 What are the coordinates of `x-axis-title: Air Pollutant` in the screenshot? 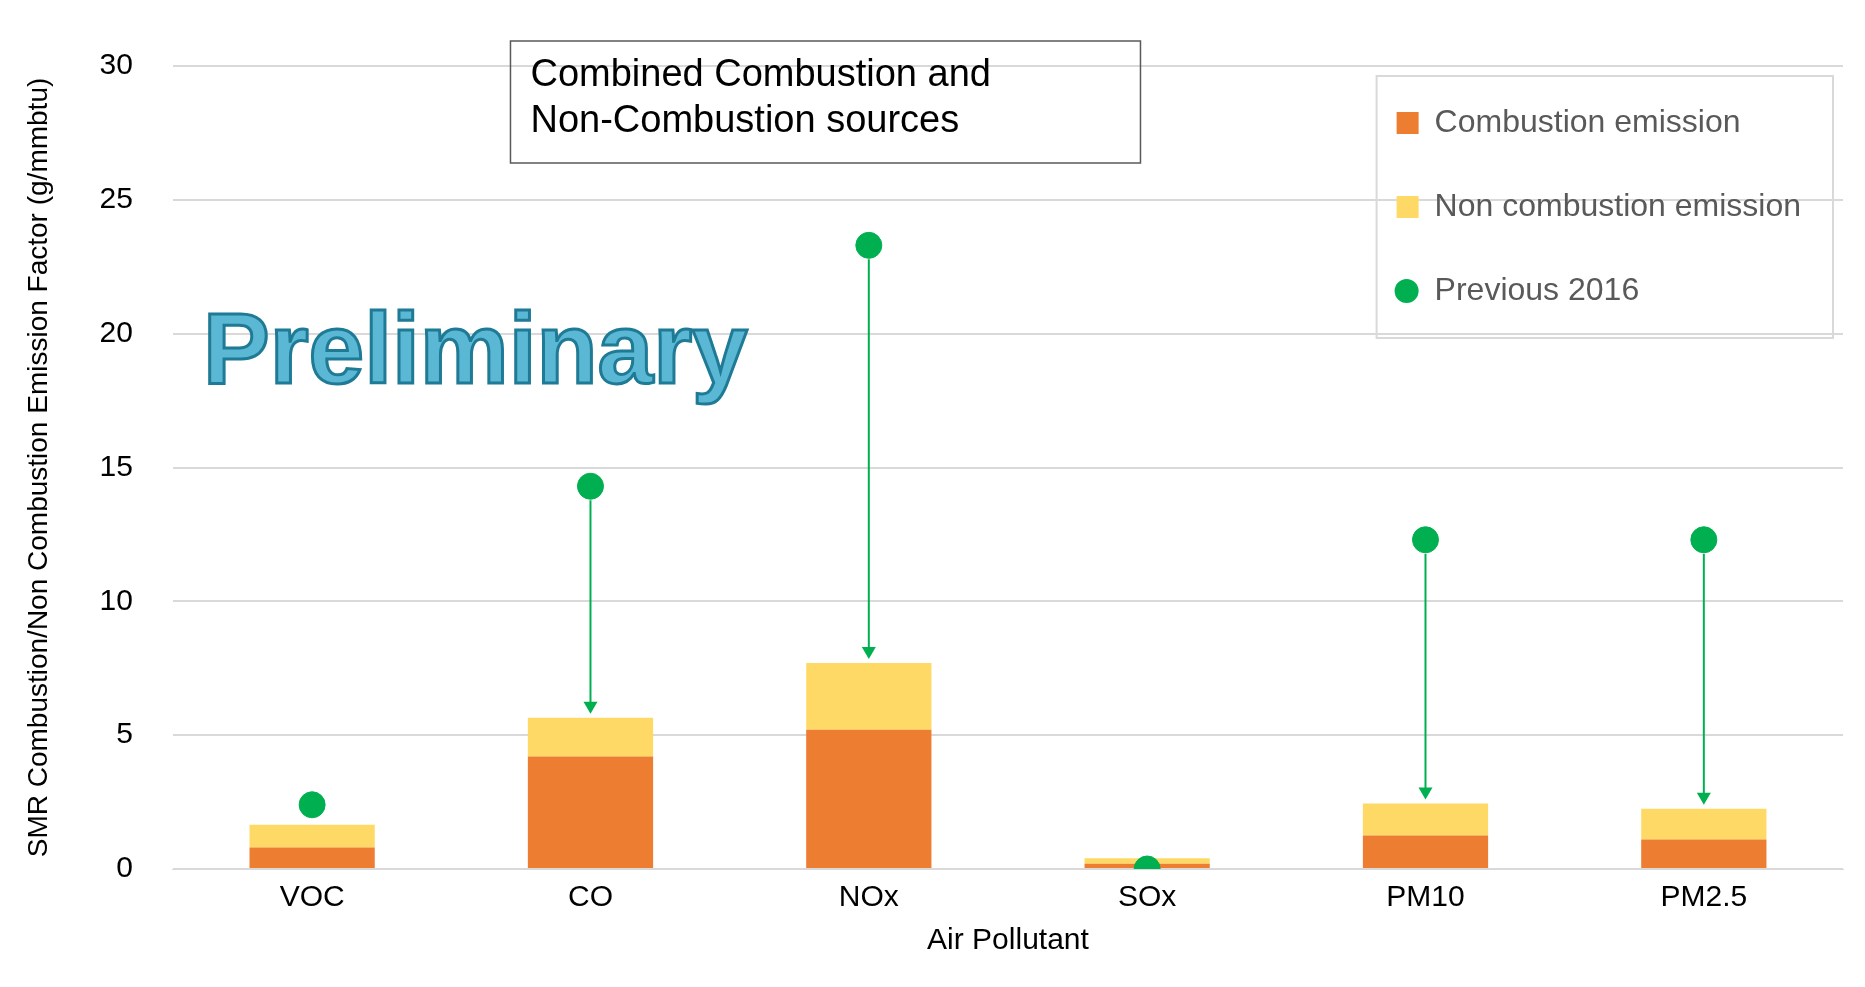 It's located at (1008, 939).